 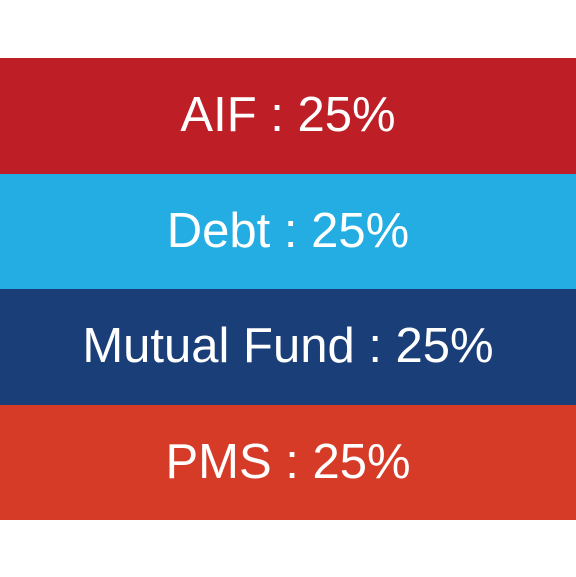 I want to click on band-label-mutual-fund: Mutual Fund : 25%, so click(x=288, y=346).